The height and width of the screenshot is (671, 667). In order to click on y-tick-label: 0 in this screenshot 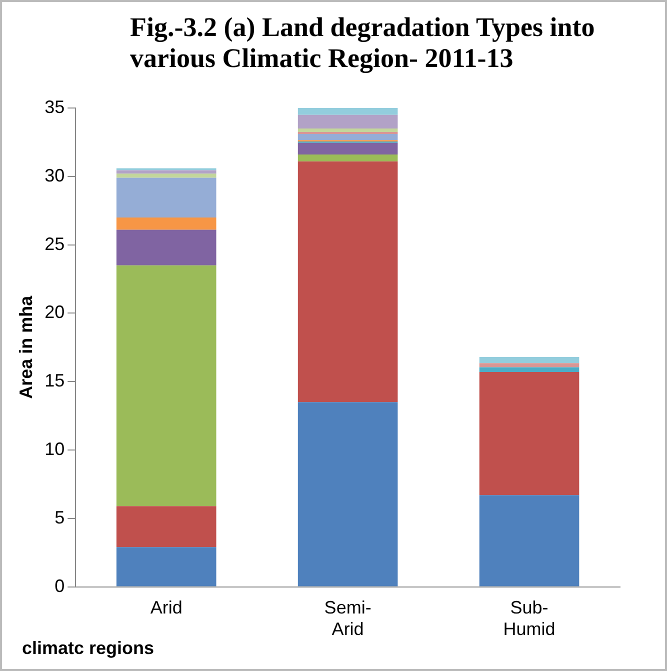, I will do `click(59, 586)`.